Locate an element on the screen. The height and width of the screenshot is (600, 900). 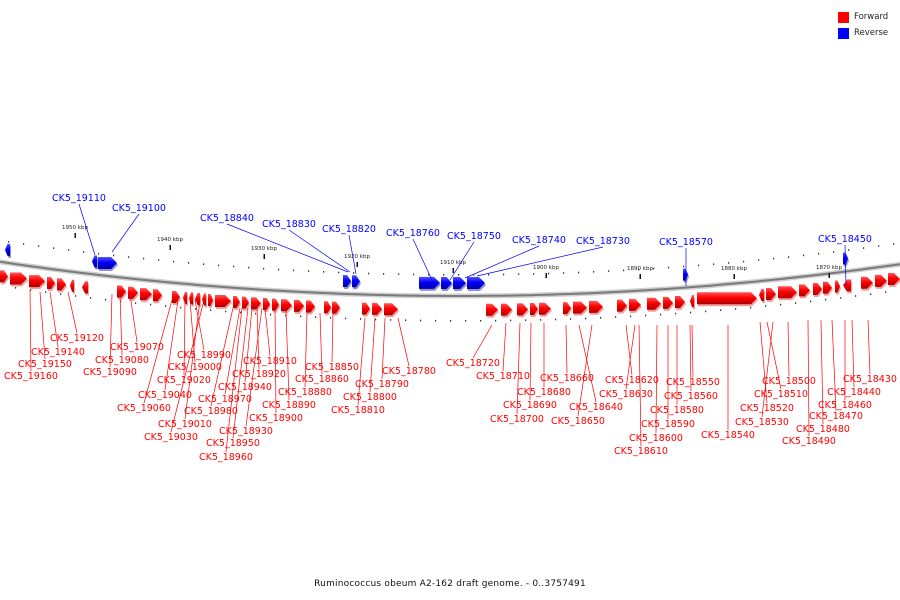
forward-gene-label: CK5_18580 is located at coordinates (677, 410).